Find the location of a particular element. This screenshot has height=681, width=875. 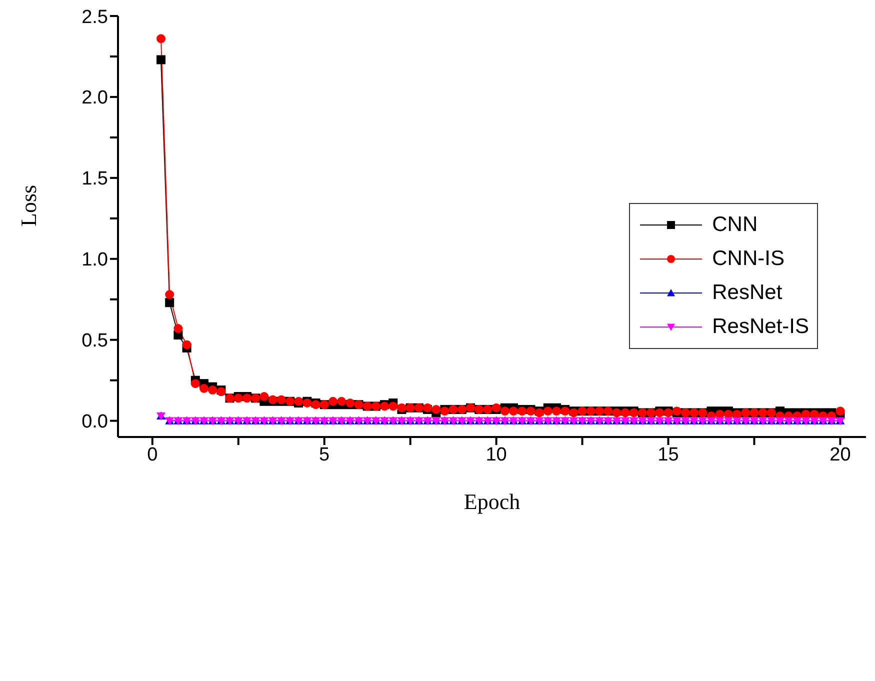

x-tick-label: 0 is located at coordinates (152, 455).